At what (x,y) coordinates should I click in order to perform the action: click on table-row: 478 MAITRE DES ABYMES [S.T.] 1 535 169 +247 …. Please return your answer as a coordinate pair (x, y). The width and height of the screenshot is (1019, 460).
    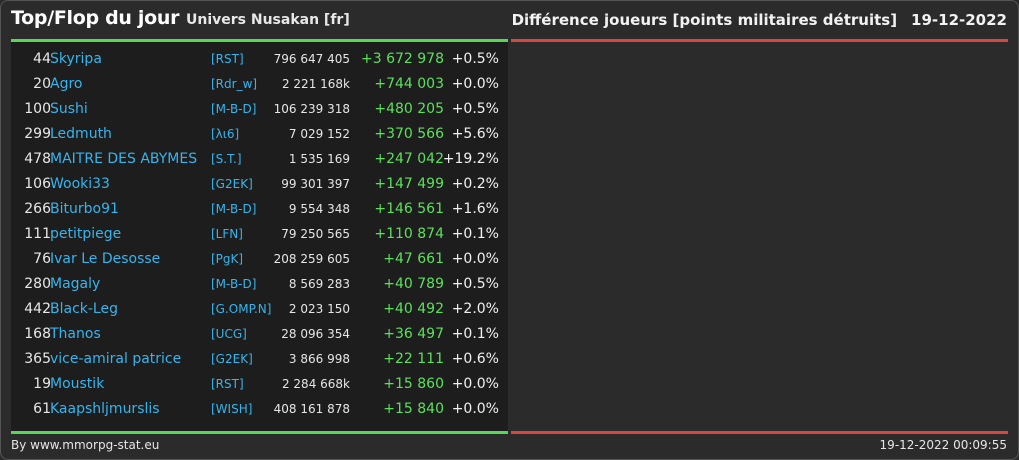
    Looking at the image, I should click on (259, 159).